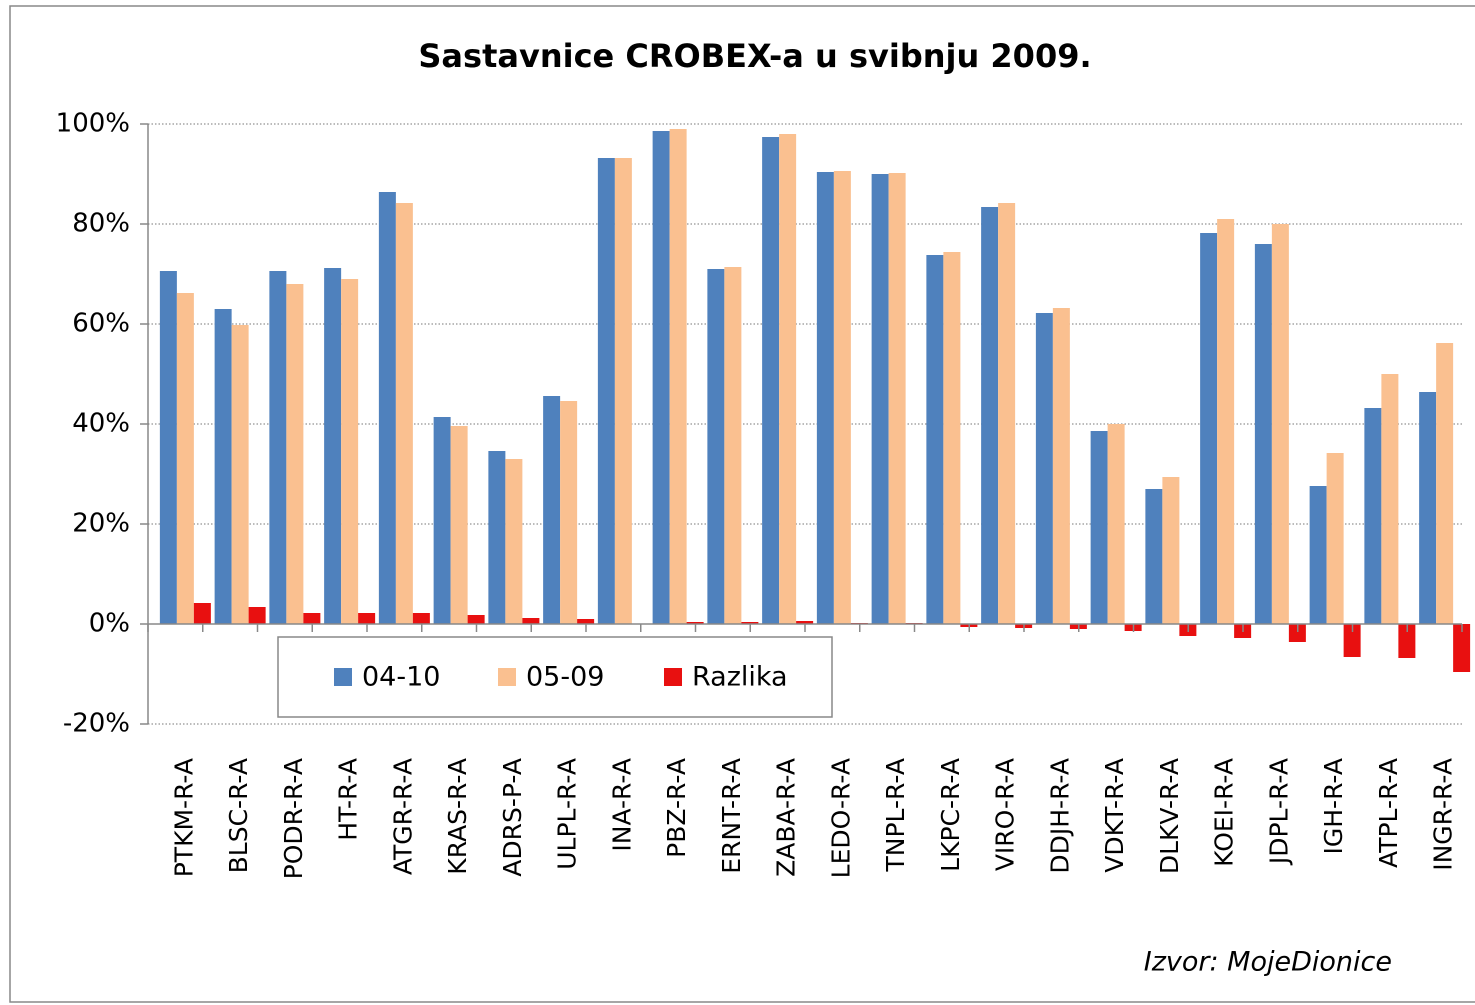  Describe the element at coordinates (101, 524) in the screenshot. I see `y-tick-label: 20%` at that location.